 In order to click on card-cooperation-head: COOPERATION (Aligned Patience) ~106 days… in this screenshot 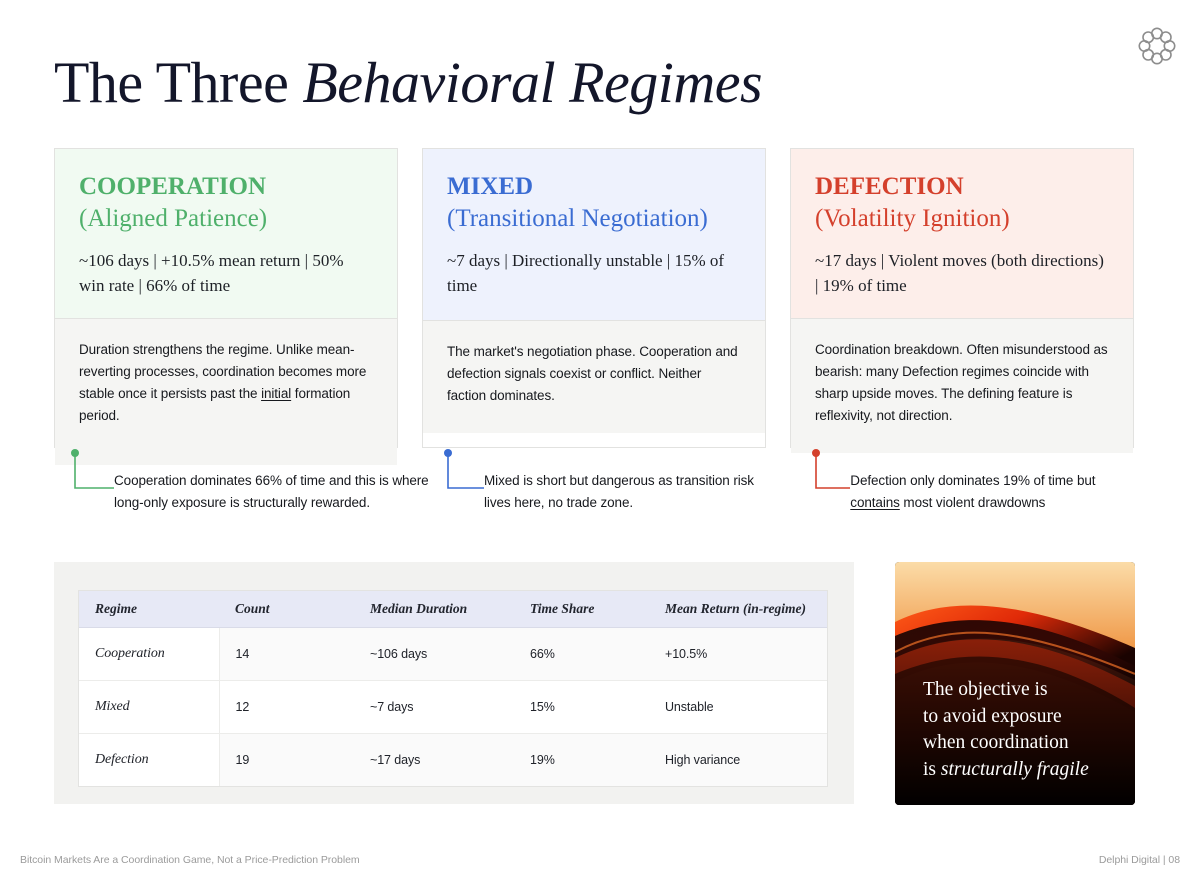, I will do `click(226, 234)`.